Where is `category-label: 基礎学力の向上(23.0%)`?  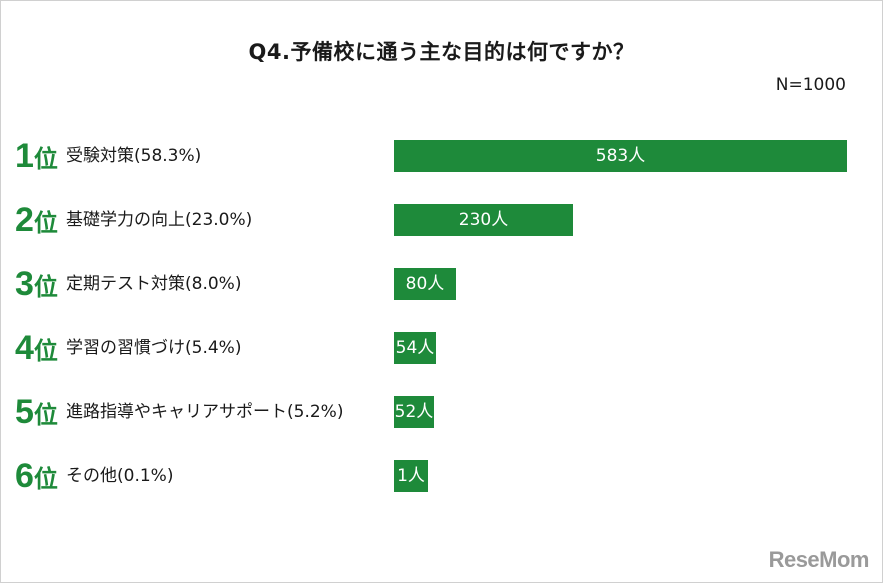
category-label: 基礎学力の向上(23.0%) is located at coordinates (159, 220).